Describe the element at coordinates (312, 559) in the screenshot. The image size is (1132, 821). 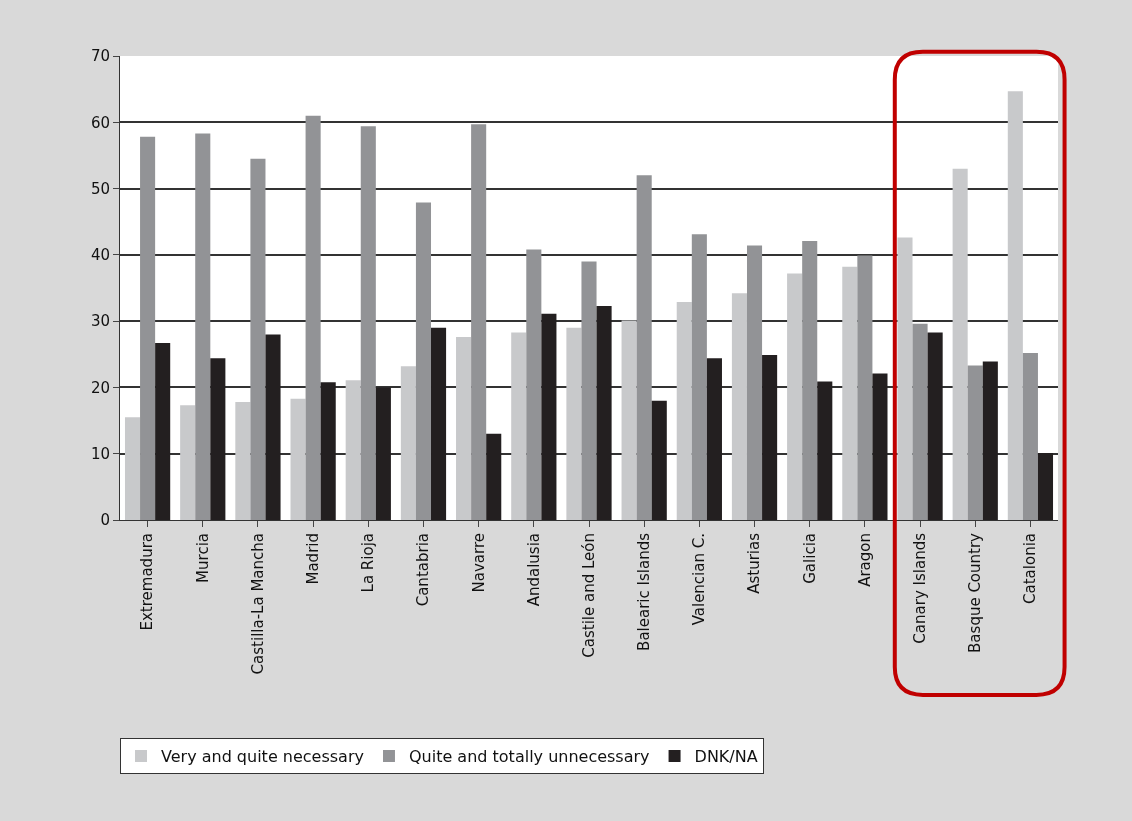
I see `x-tick-label: Madrid` at that location.